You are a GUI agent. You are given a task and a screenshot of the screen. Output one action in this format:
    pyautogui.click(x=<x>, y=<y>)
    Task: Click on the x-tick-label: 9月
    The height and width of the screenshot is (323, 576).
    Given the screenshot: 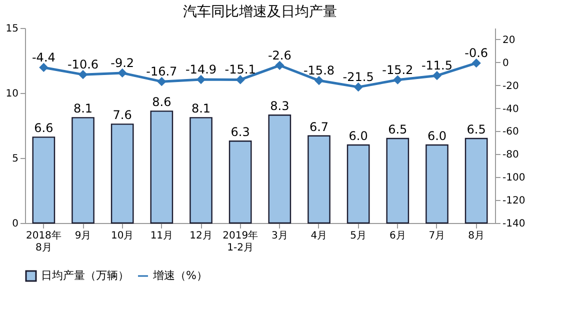 What is the action you would take?
    pyautogui.click(x=83, y=236)
    